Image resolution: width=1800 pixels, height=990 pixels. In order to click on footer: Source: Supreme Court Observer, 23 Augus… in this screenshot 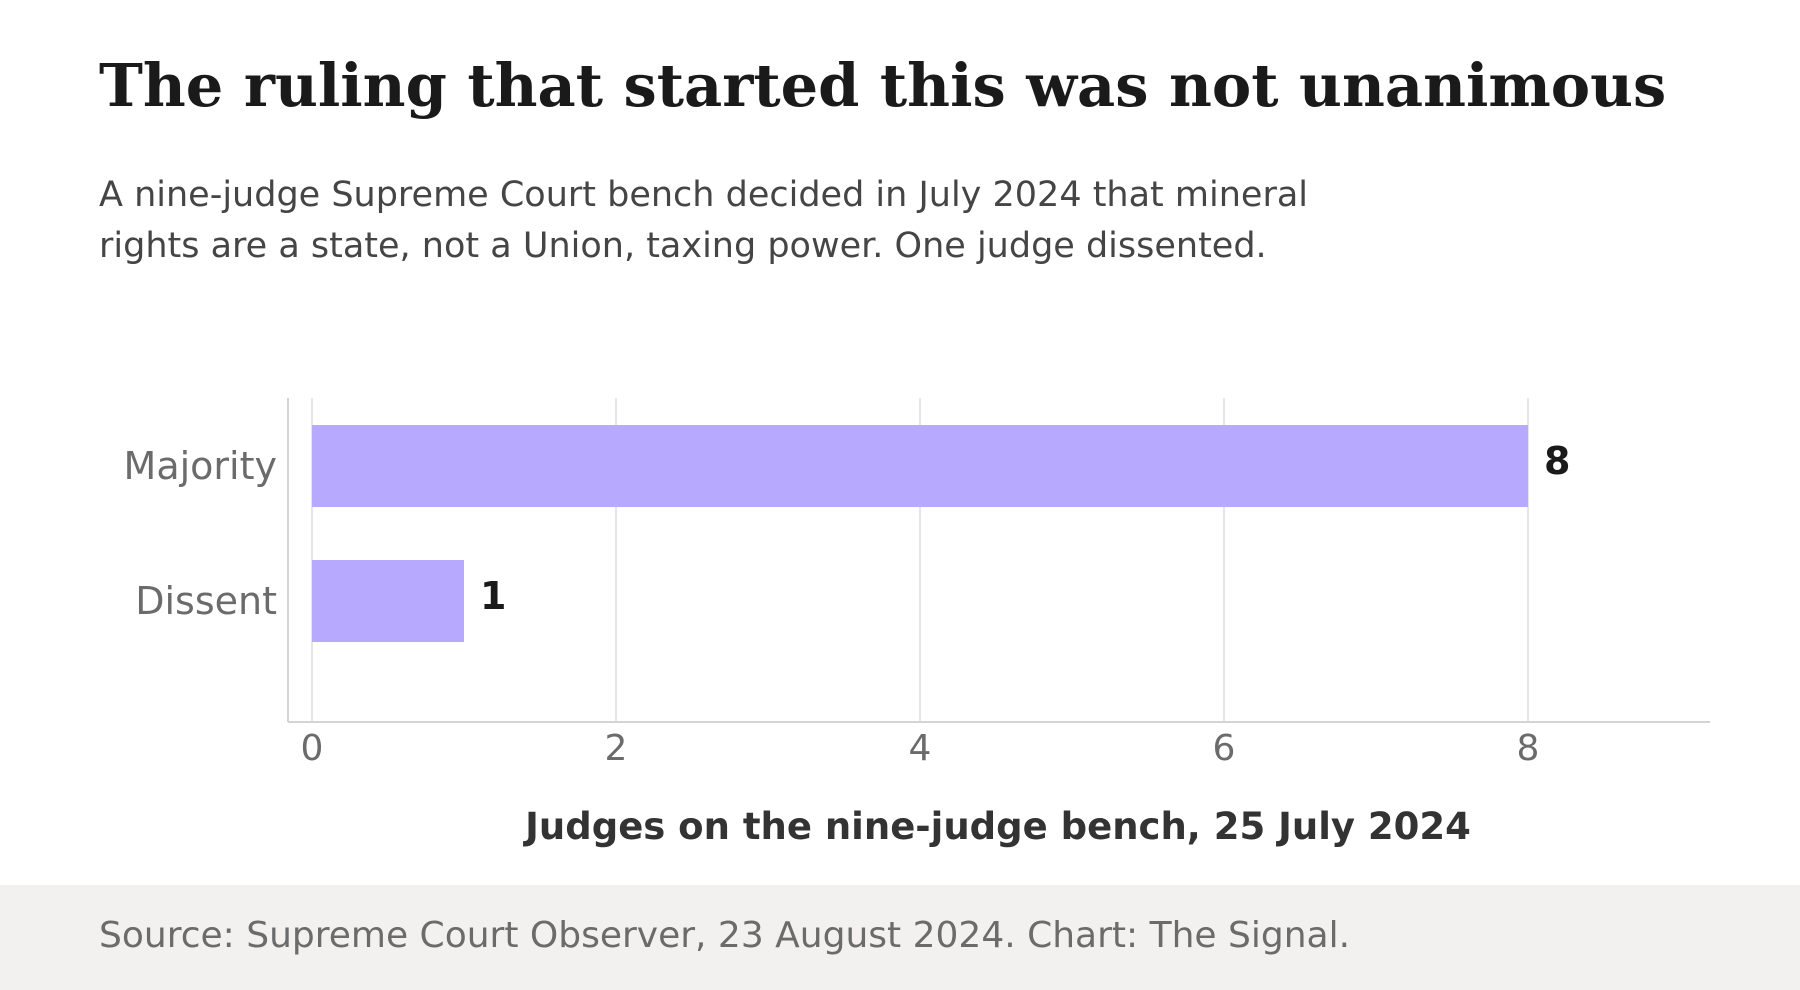, I will do `click(900, 937)`.